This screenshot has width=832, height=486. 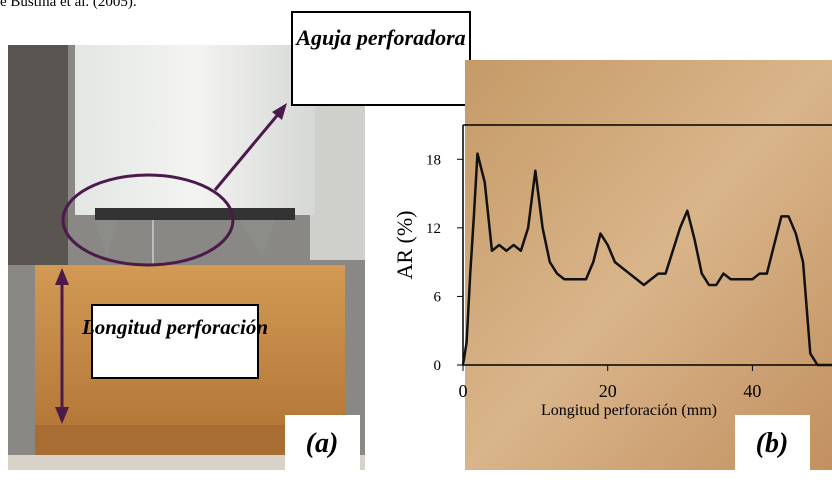 I want to click on y-tick-label: 12, so click(x=433, y=229).